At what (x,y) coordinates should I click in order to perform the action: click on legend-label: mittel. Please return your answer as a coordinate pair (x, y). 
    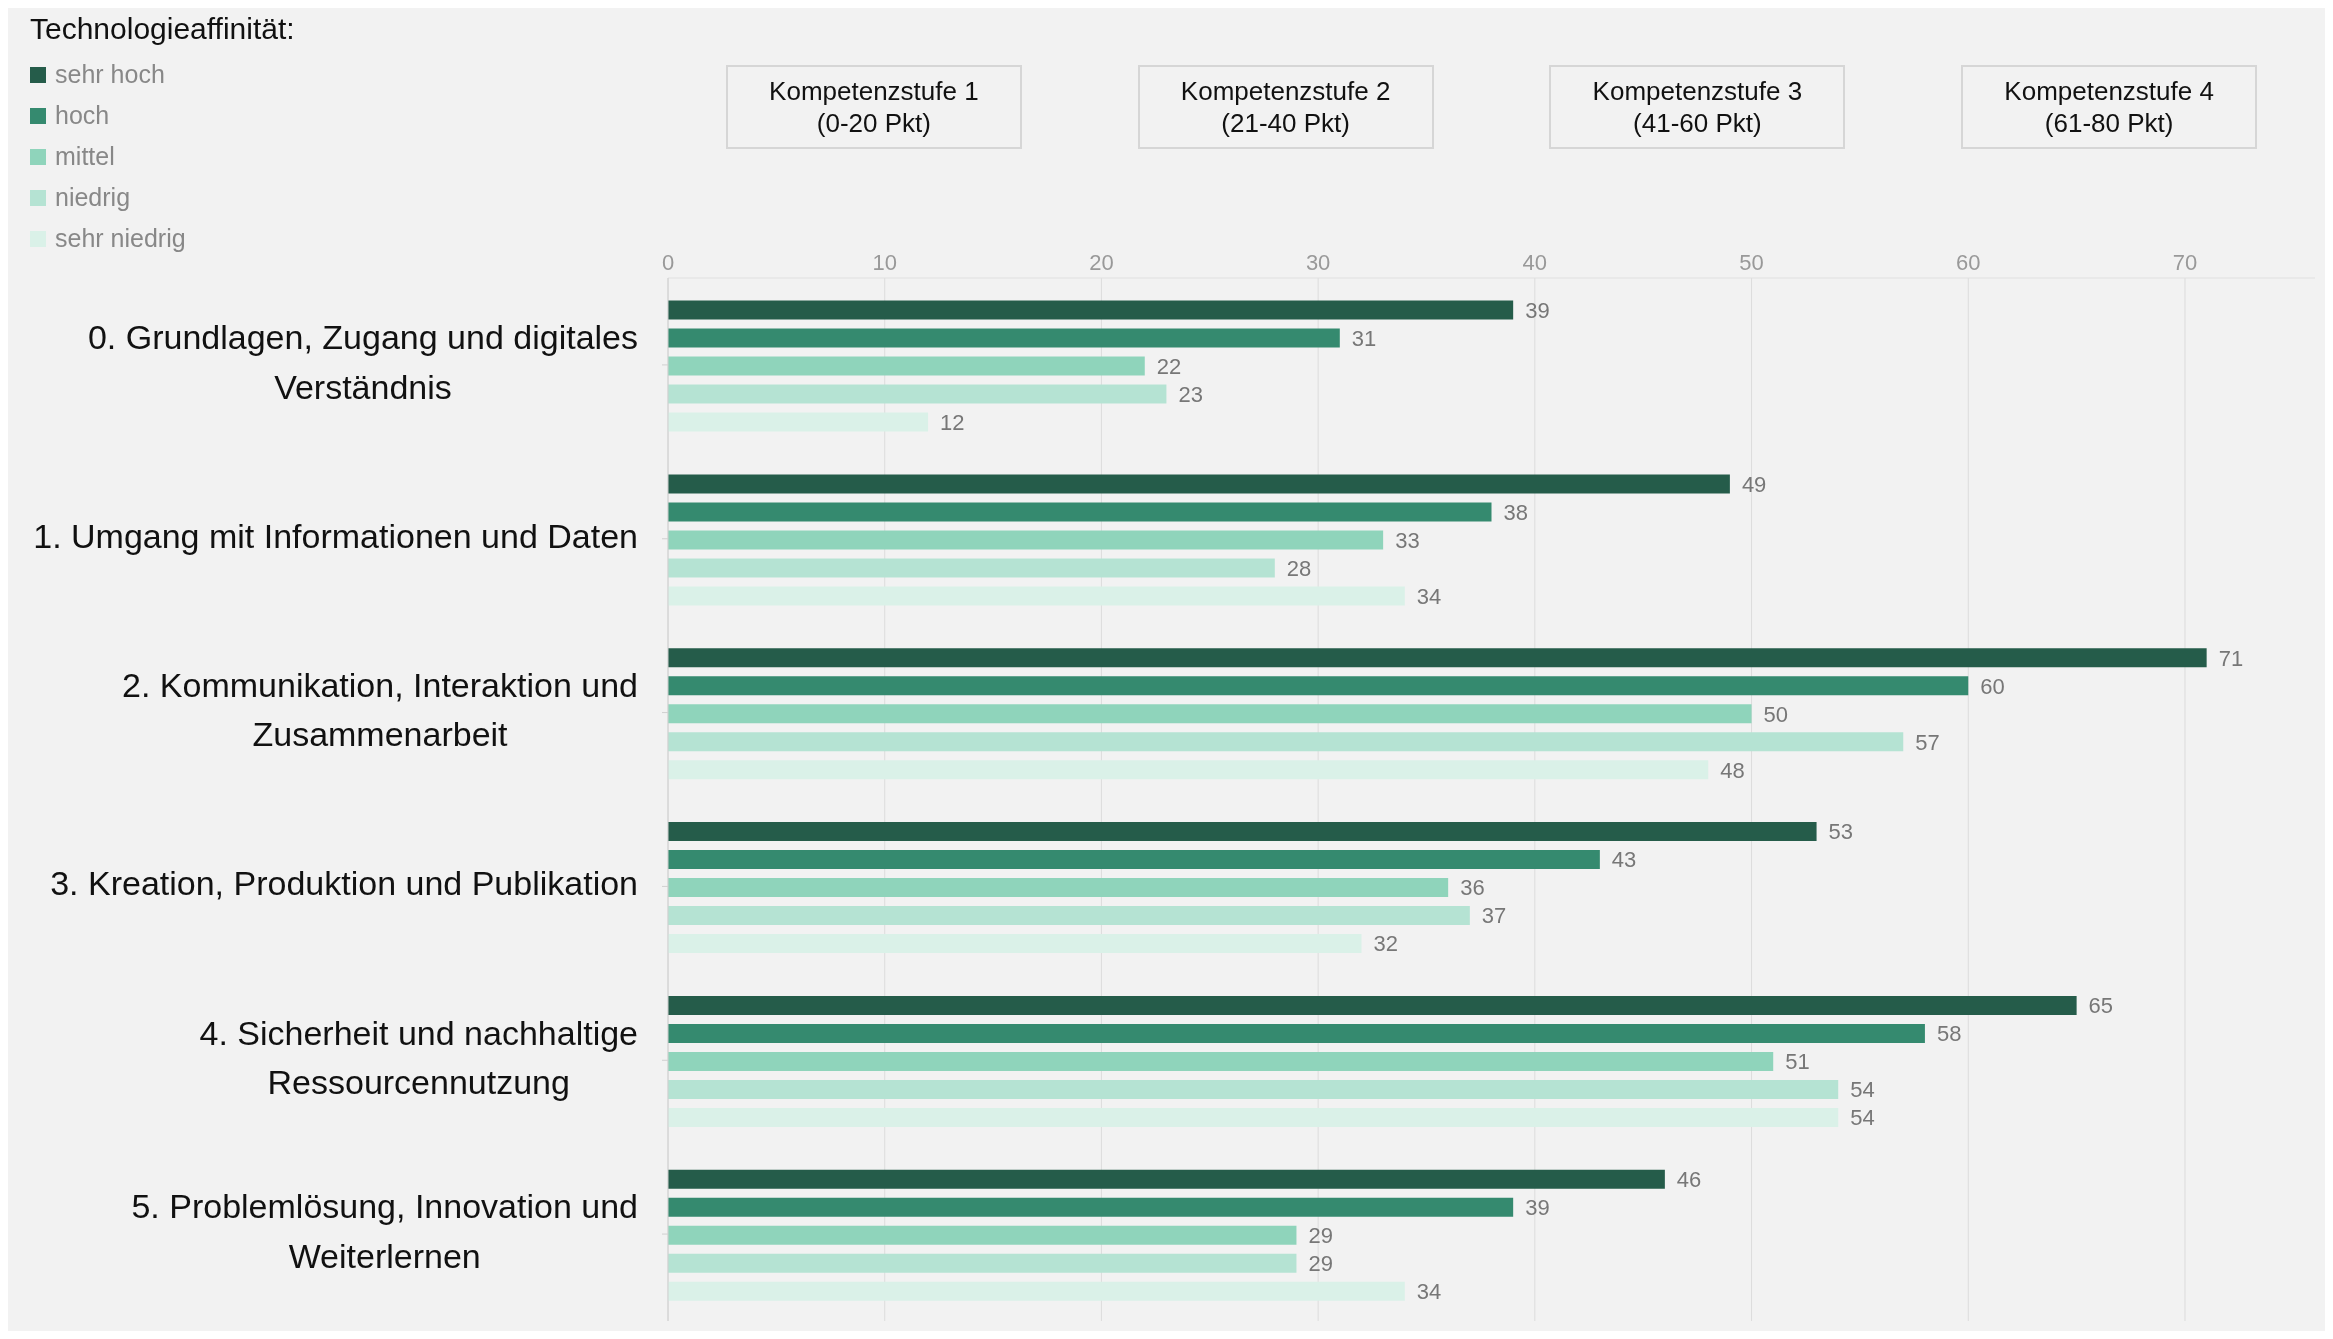
    Looking at the image, I should click on (85, 156).